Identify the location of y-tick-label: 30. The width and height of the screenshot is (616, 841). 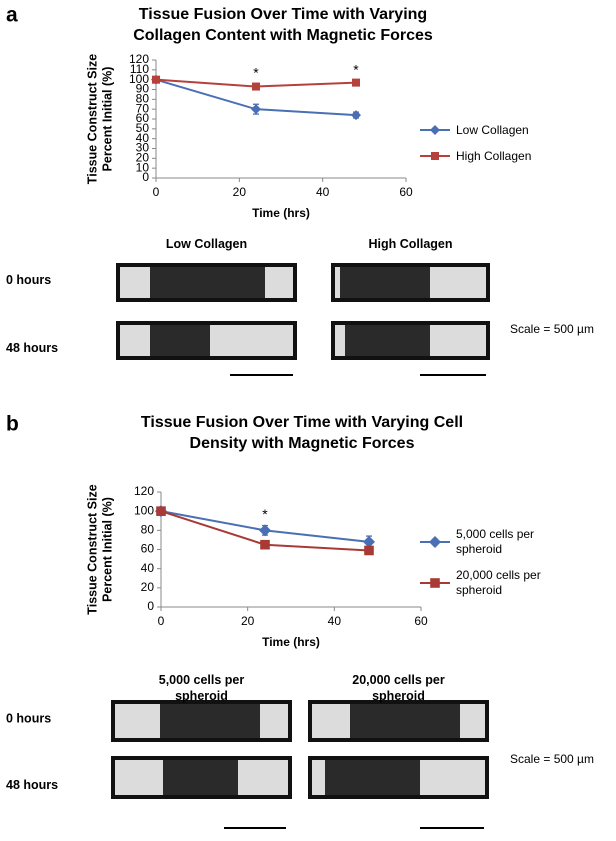
(143, 148).